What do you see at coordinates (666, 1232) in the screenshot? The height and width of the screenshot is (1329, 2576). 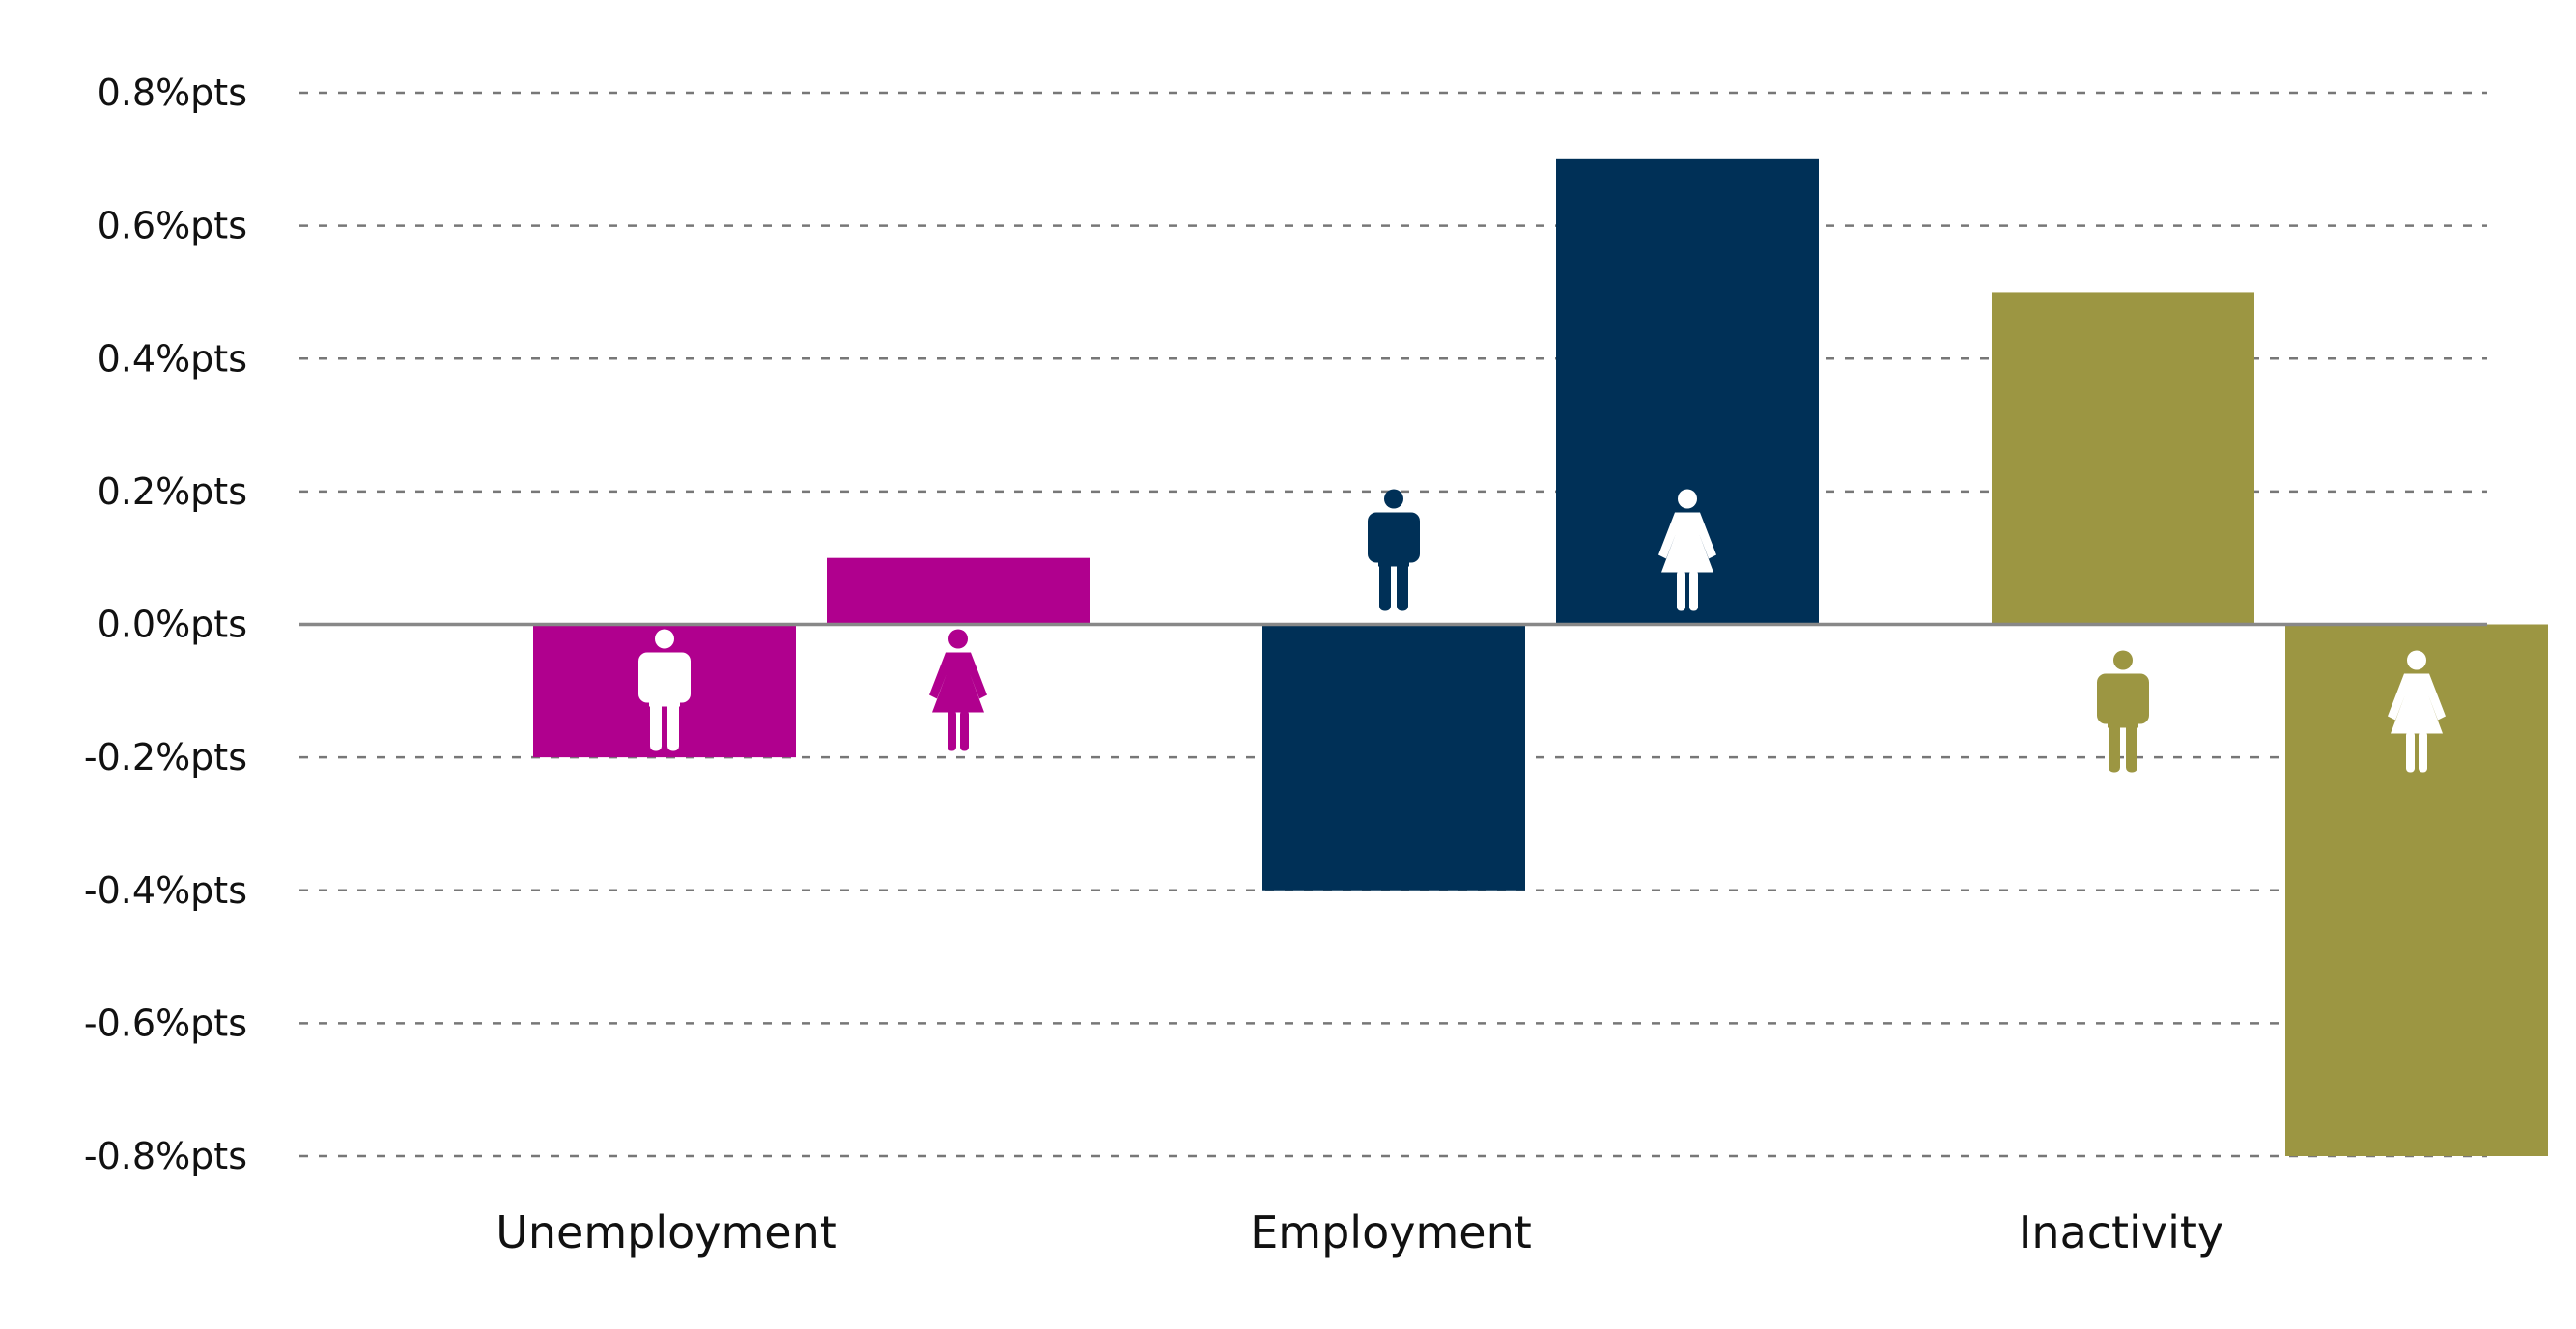 I see `x-category-label: Unemployment` at bounding box center [666, 1232].